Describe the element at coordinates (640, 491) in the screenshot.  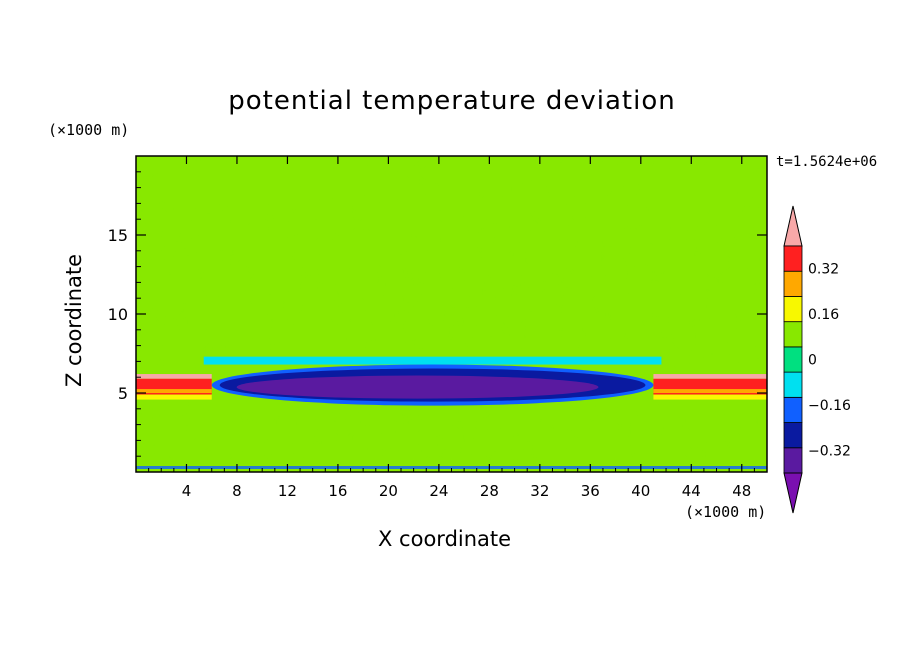
I see `x-tick-label: 40` at that location.